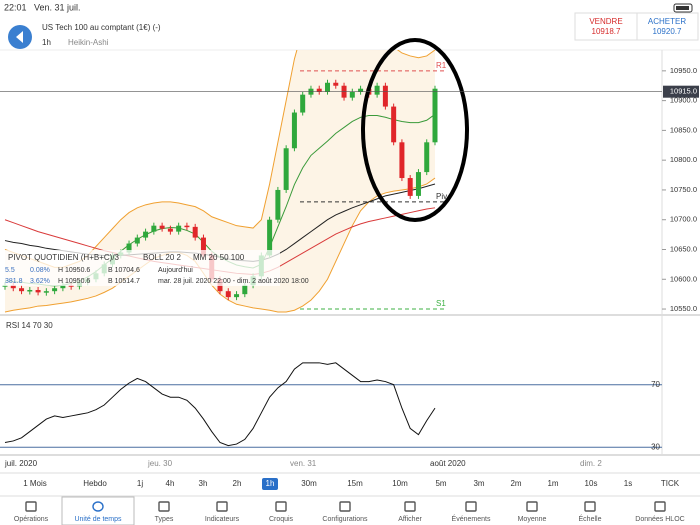  Describe the element at coordinates (532, 519) in the screenshot. I see `toolbar-button: Moyenne` at that location.